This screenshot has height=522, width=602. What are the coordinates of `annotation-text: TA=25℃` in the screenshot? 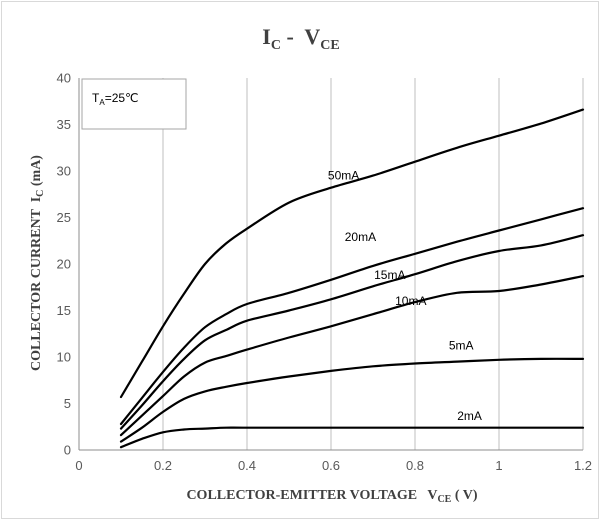 It's located at (115, 99).